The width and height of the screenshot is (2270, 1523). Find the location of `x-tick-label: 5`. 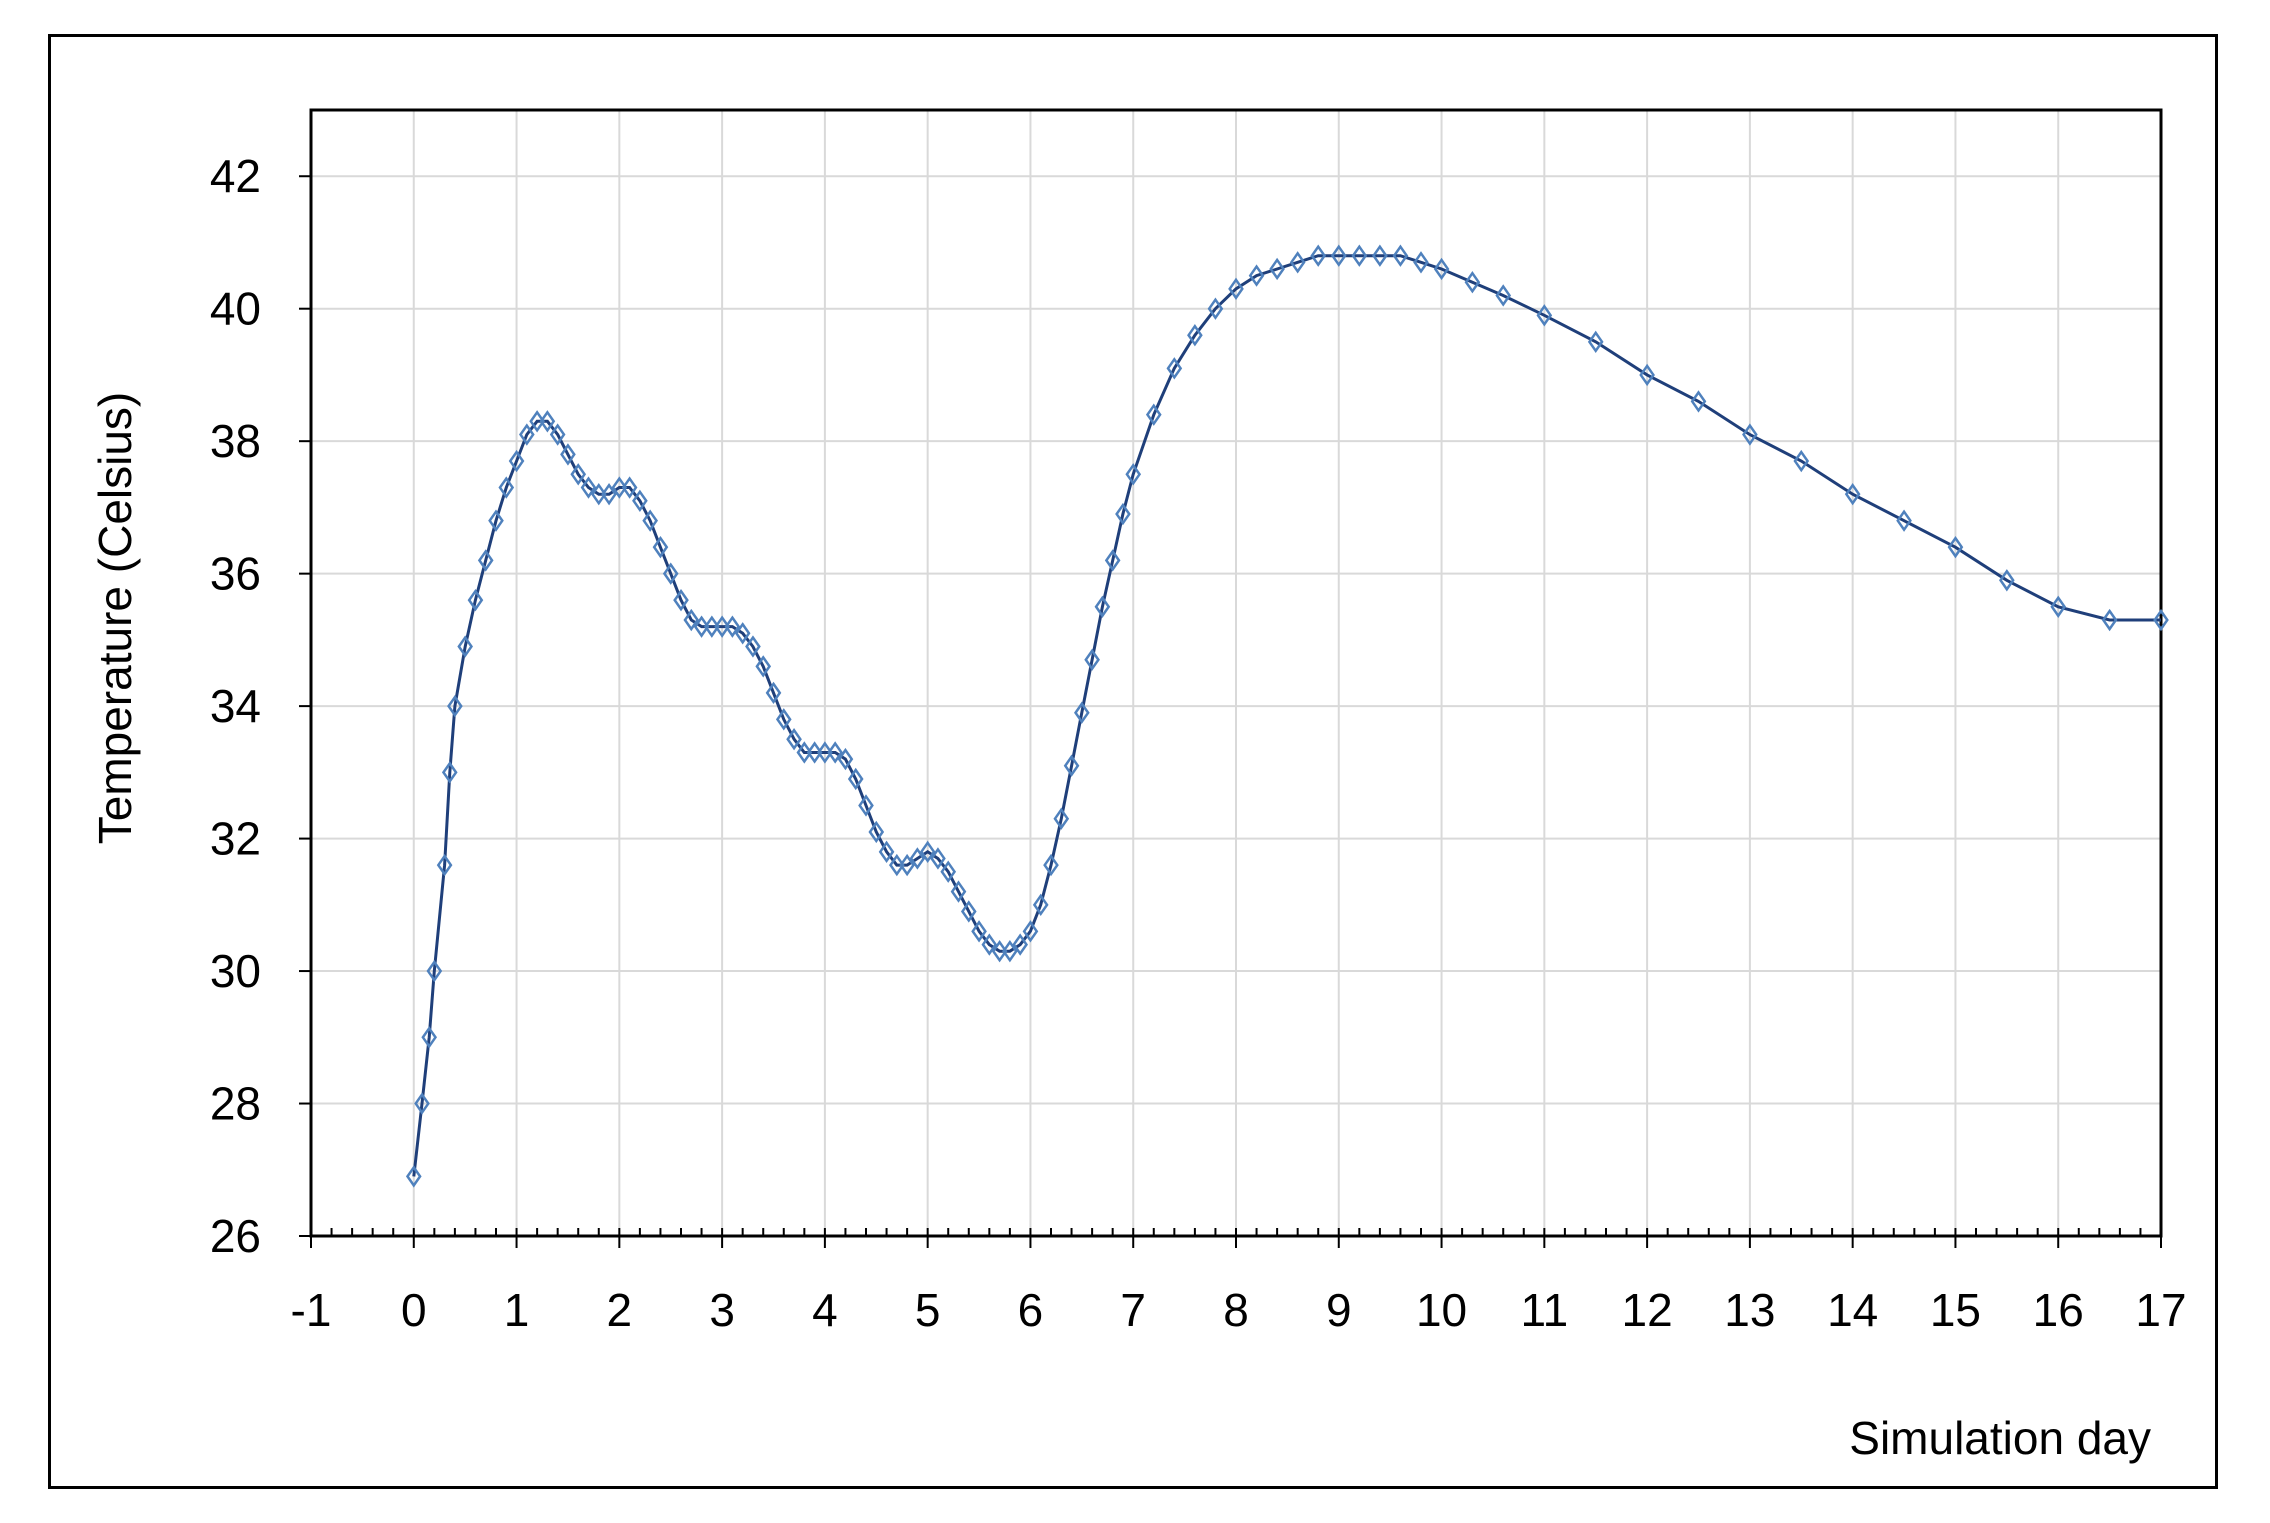

x-tick-label: 5 is located at coordinates (928, 1310).